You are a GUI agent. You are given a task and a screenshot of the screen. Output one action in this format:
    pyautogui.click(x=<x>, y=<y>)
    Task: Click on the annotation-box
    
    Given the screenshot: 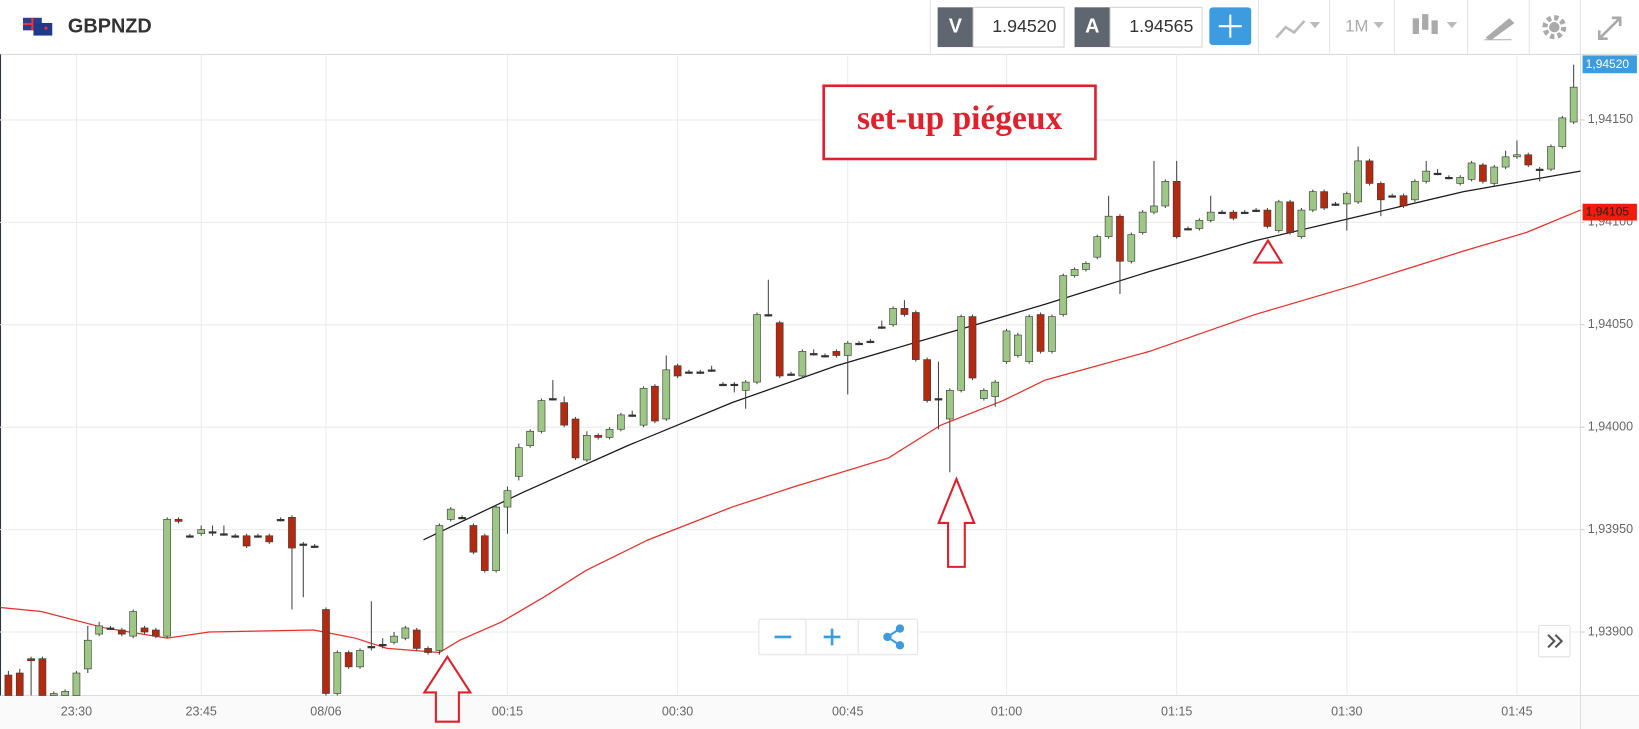 What is the action you would take?
    pyautogui.click(x=959, y=122)
    